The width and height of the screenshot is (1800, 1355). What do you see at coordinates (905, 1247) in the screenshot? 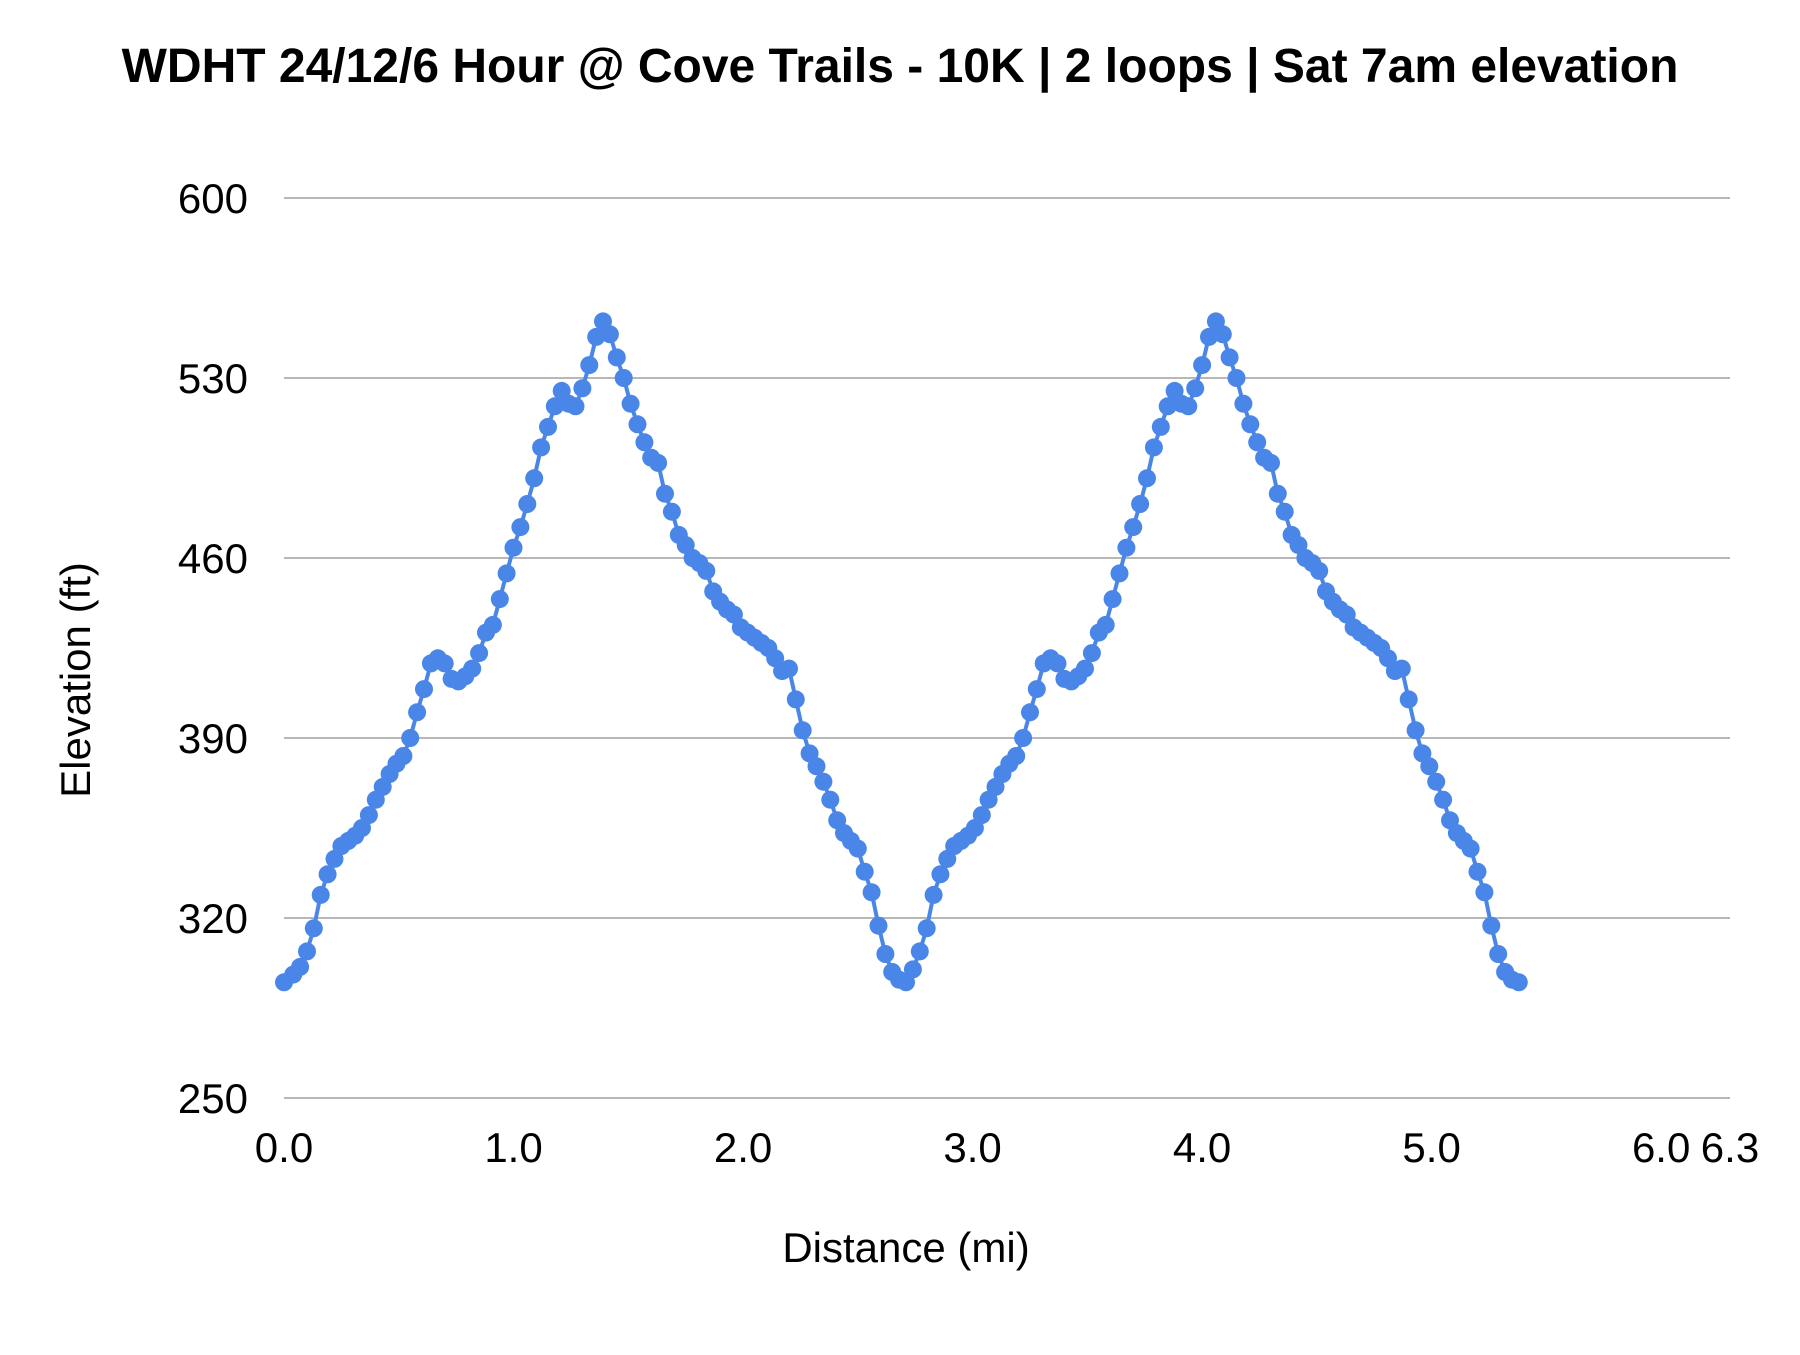
I see `x-axis-label: Distance (mi)` at bounding box center [905, 1247].